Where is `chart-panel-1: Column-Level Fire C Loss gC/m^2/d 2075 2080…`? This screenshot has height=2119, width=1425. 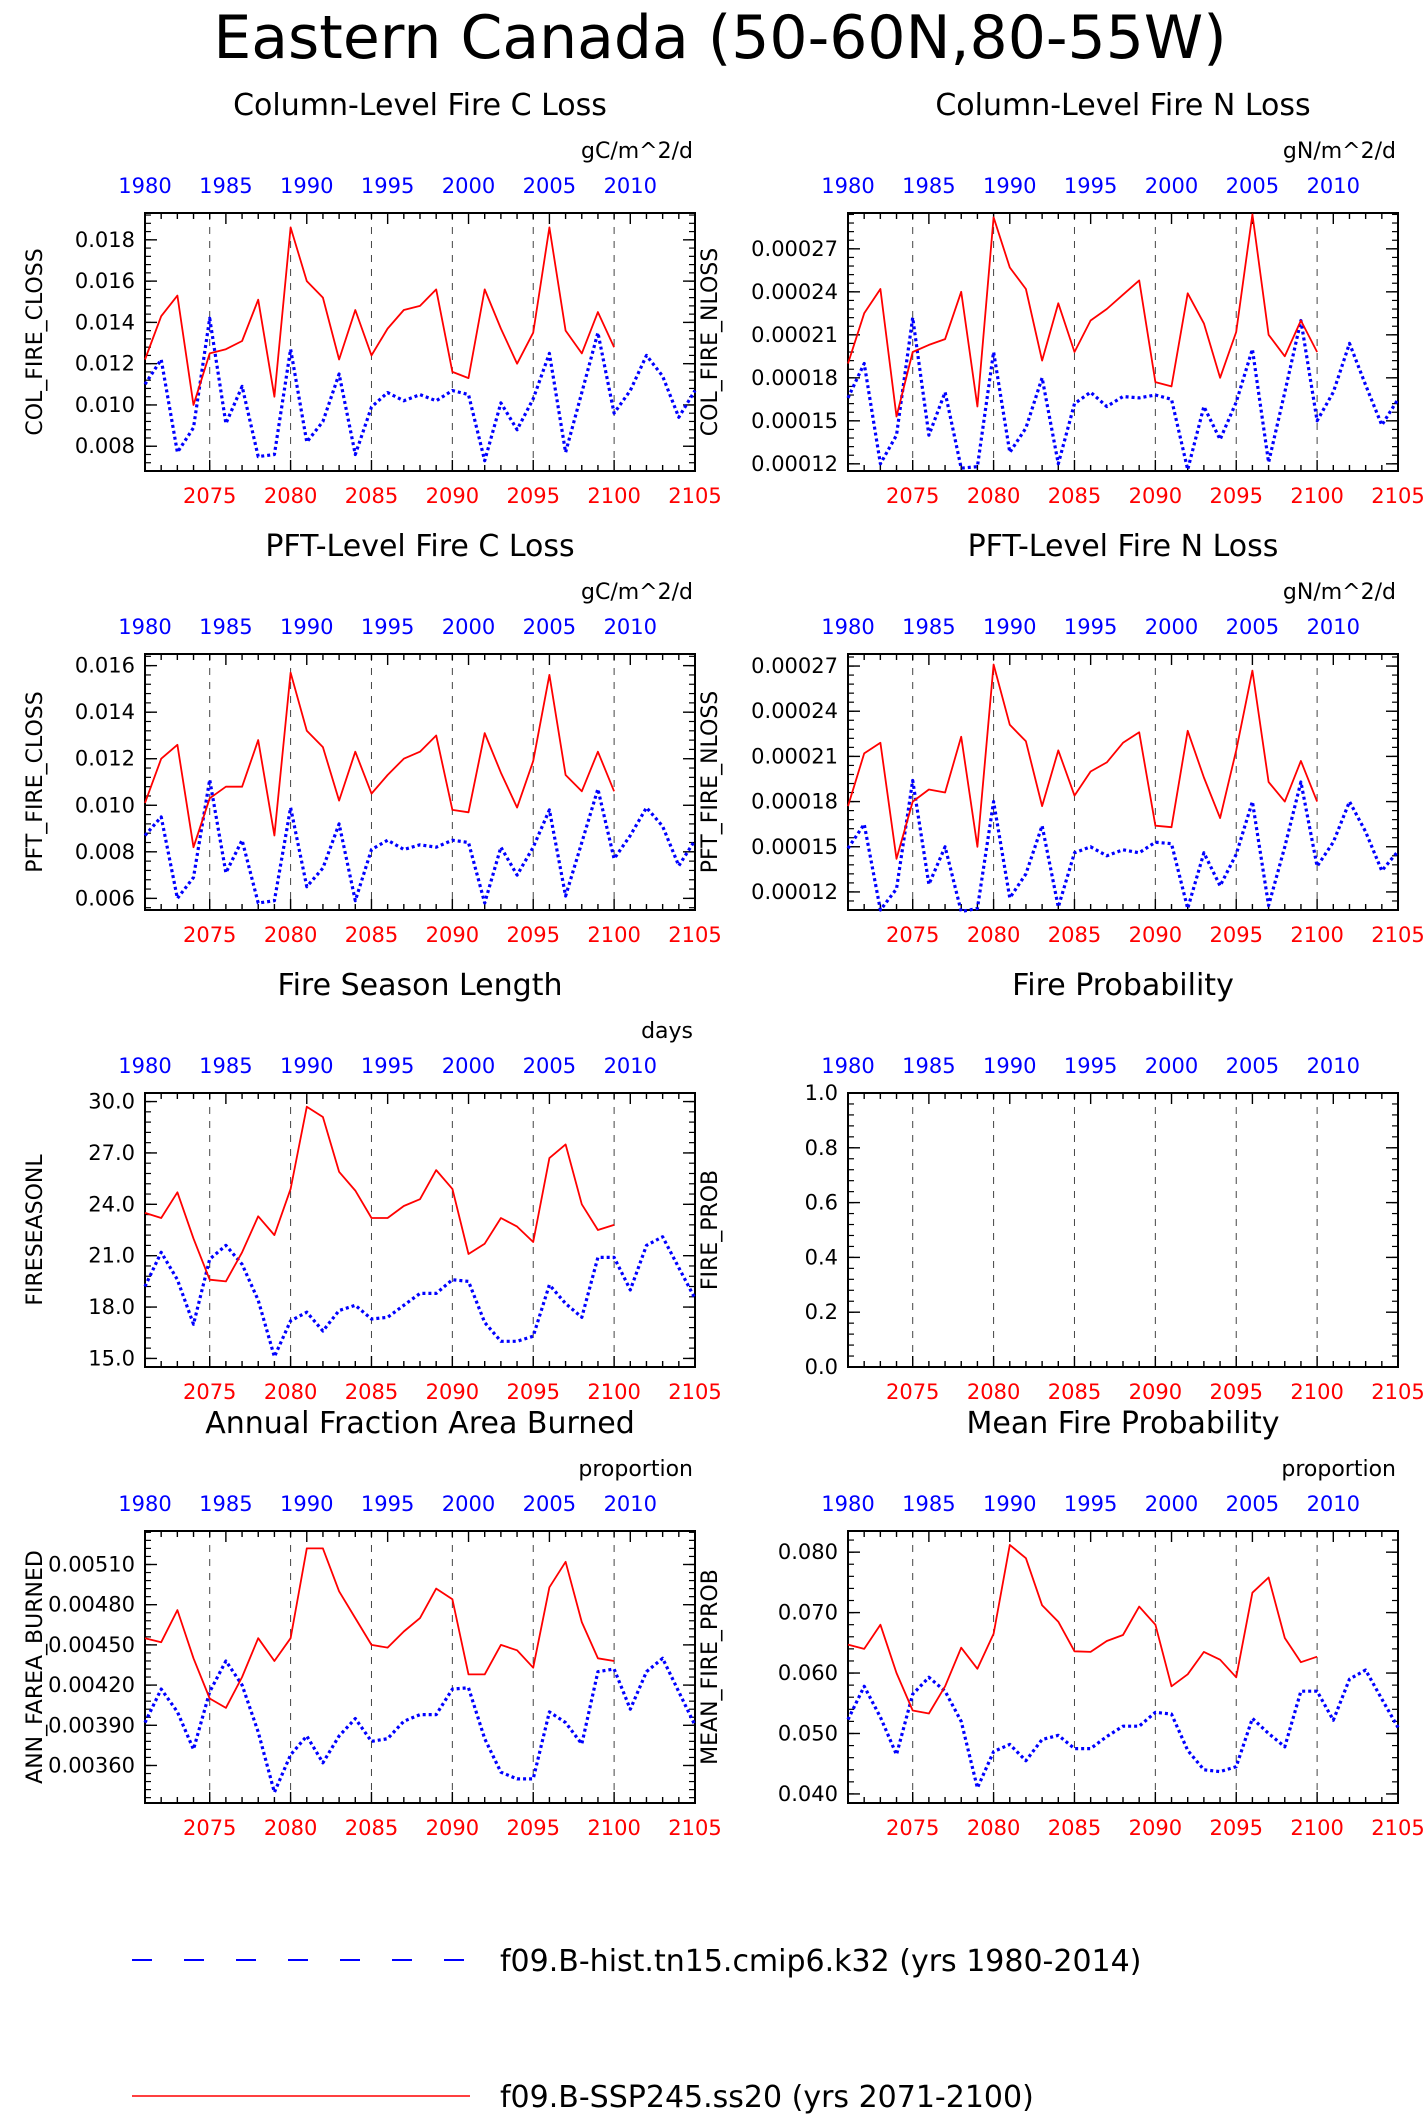 chart-panel-1: Column-Level Fire C Loss gC/m^2/d 2075 2080… is located at coordinates (372, 298).